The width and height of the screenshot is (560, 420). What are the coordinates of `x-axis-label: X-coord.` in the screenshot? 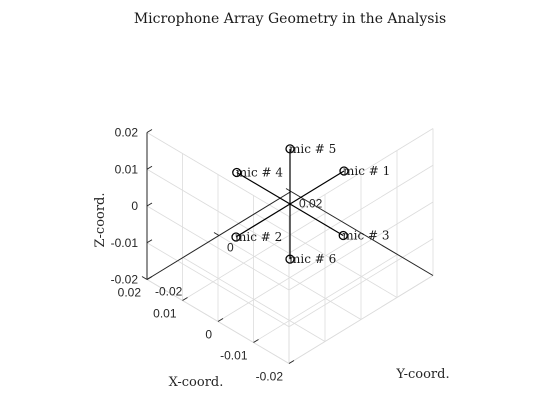 It's located at (196, 382).